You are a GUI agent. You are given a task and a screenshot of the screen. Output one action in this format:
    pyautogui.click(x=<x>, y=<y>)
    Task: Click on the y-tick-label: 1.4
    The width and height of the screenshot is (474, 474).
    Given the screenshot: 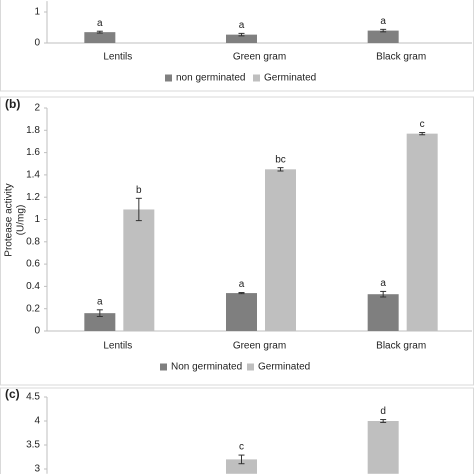 What is the action you would take?
    pyautogui.click(x=33, y=175)
    